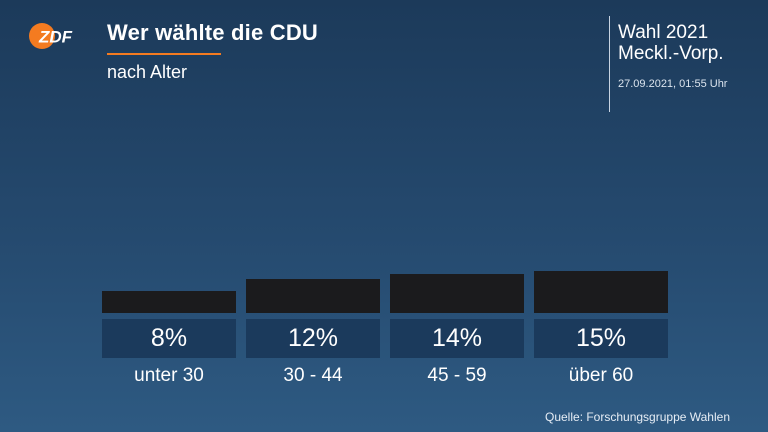 This screenshot has height=432, width=768. I want to click on value-label-4: 15%, so click(601, 338).